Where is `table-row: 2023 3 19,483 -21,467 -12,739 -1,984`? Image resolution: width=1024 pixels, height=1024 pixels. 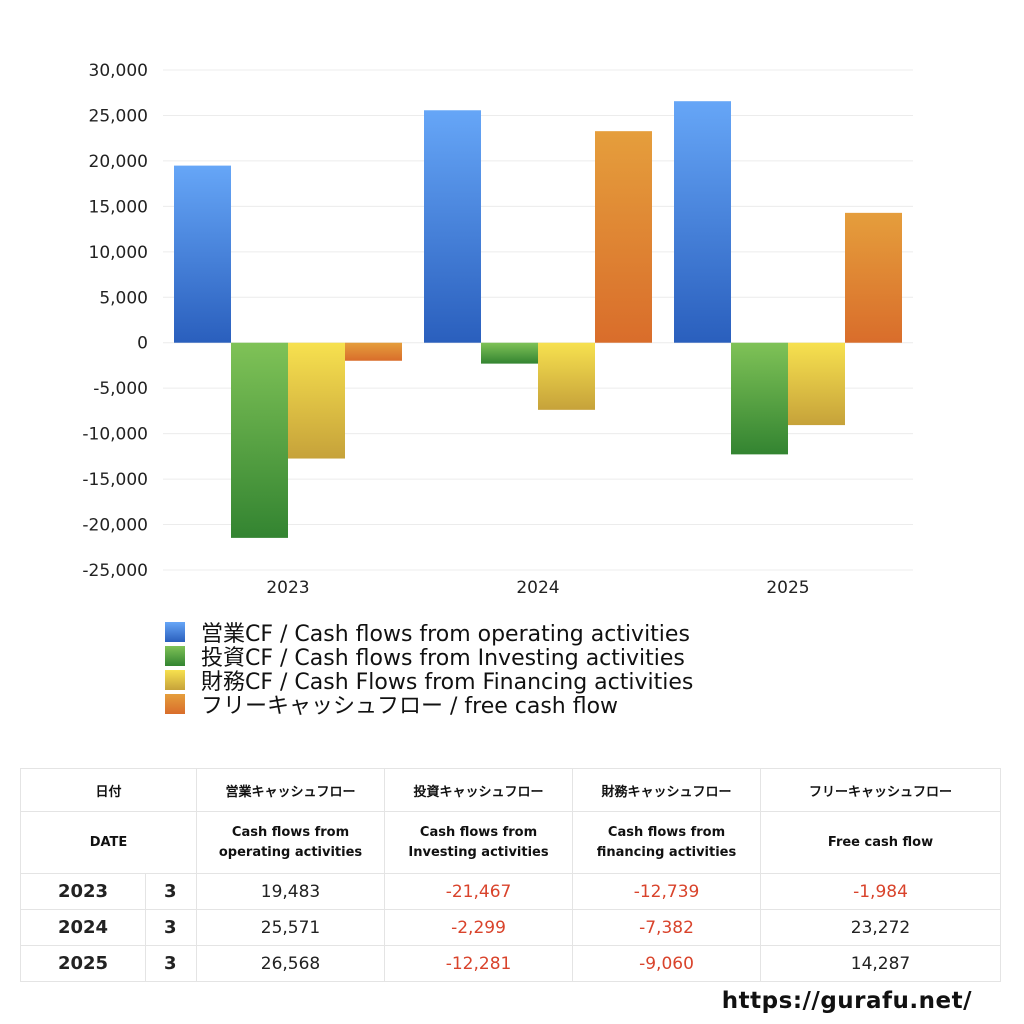
table-row: 2023 3 19,483 -21,467 -12,739 -1,984 is located at coordinates (511, 891).